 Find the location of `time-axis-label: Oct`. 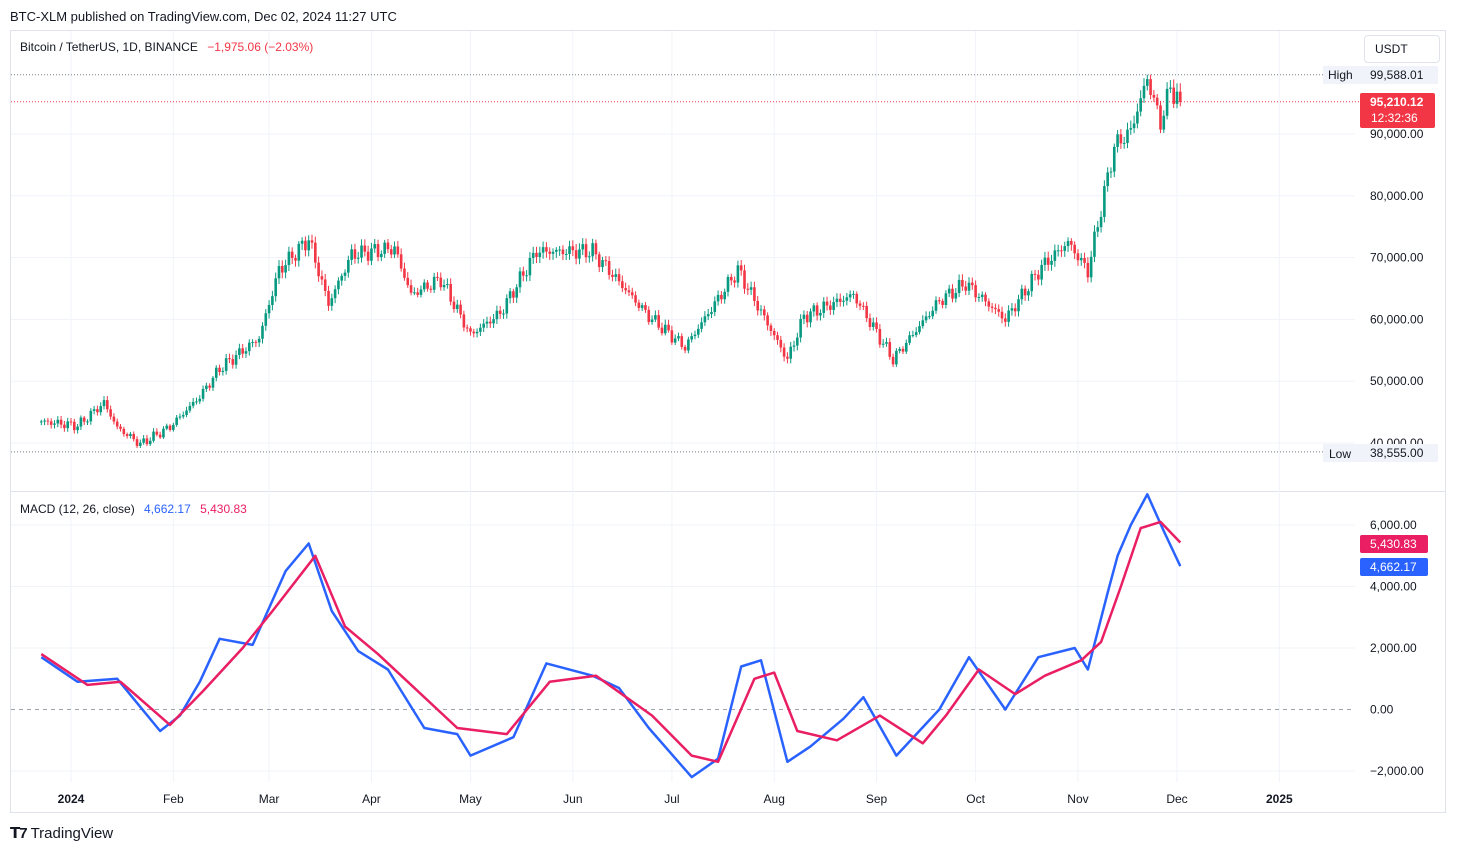

time-axis-label: Oct is located at coordinates (975, 799).